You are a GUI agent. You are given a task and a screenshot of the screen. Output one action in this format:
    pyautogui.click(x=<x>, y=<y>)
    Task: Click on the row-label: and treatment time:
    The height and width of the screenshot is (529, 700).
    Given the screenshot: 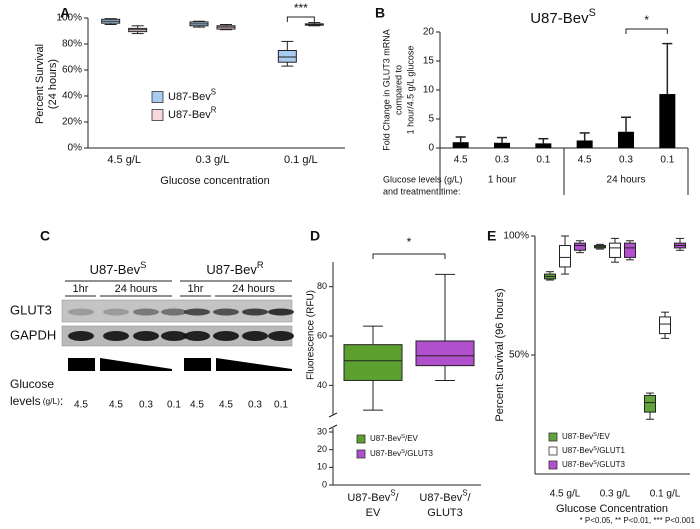 What is the action you would take?
    pyautogui.click(x=422, y=191)
    